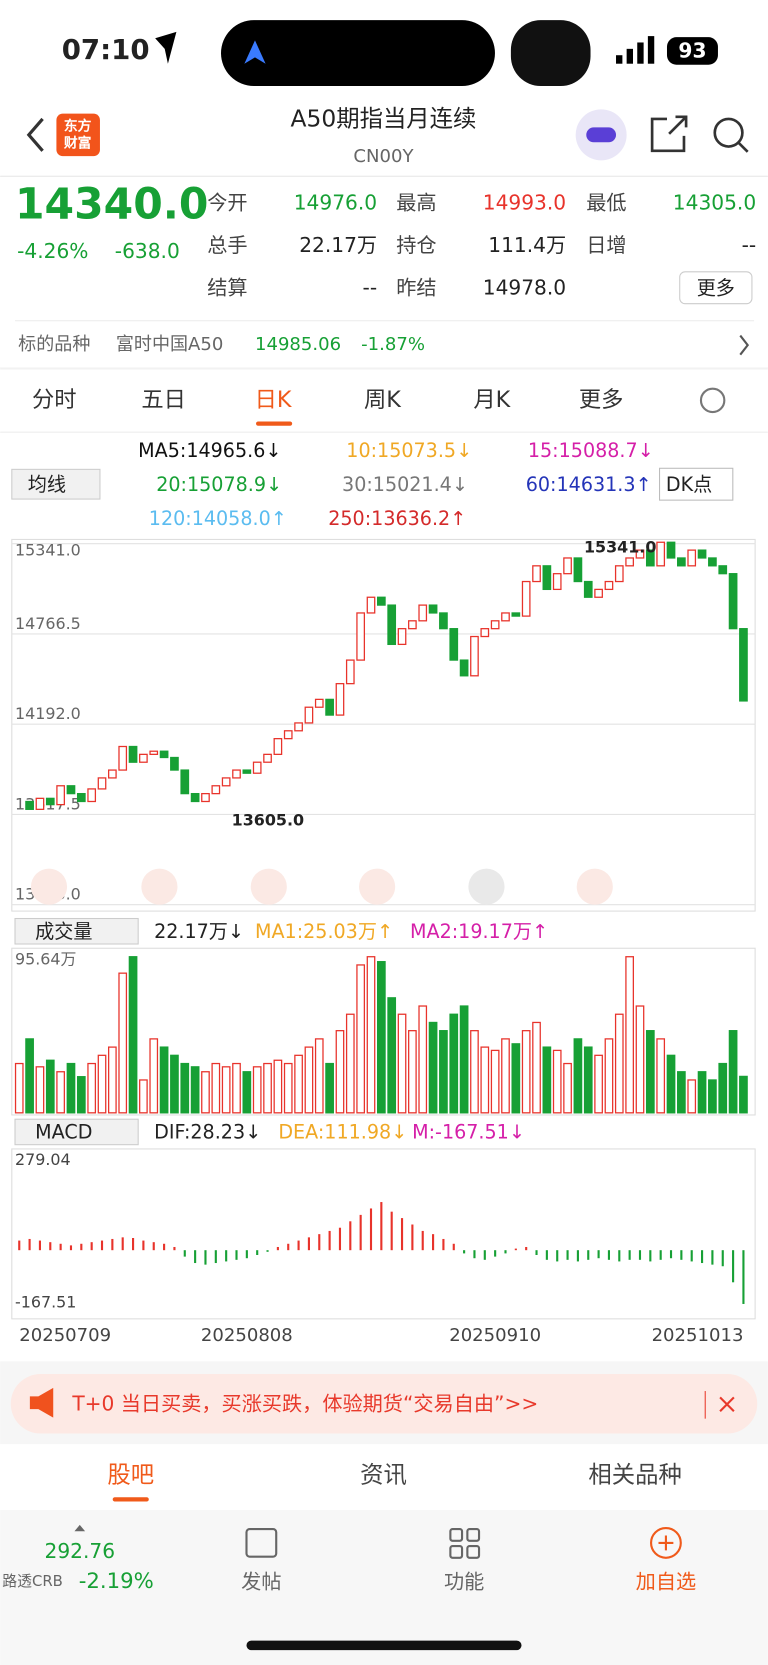 The height and width of the screenshot is (1665, 768). Describe the element at coordinates (78, 135) in the screenshot. I see `logo` at that location.